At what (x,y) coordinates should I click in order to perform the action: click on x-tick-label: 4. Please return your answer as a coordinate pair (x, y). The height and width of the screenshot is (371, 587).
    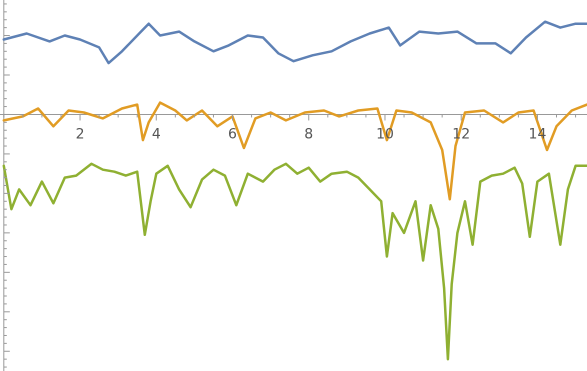
    Looking at the image, I should click on (156, 134).